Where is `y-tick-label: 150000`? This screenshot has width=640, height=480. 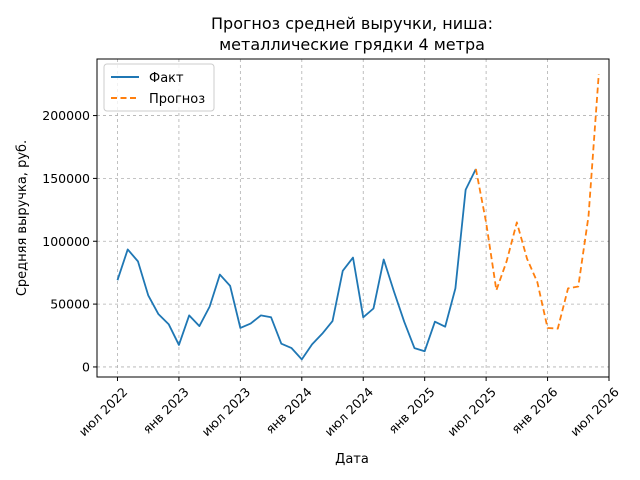
y-tick-label: 150000 is located at coordinates (66, 178).